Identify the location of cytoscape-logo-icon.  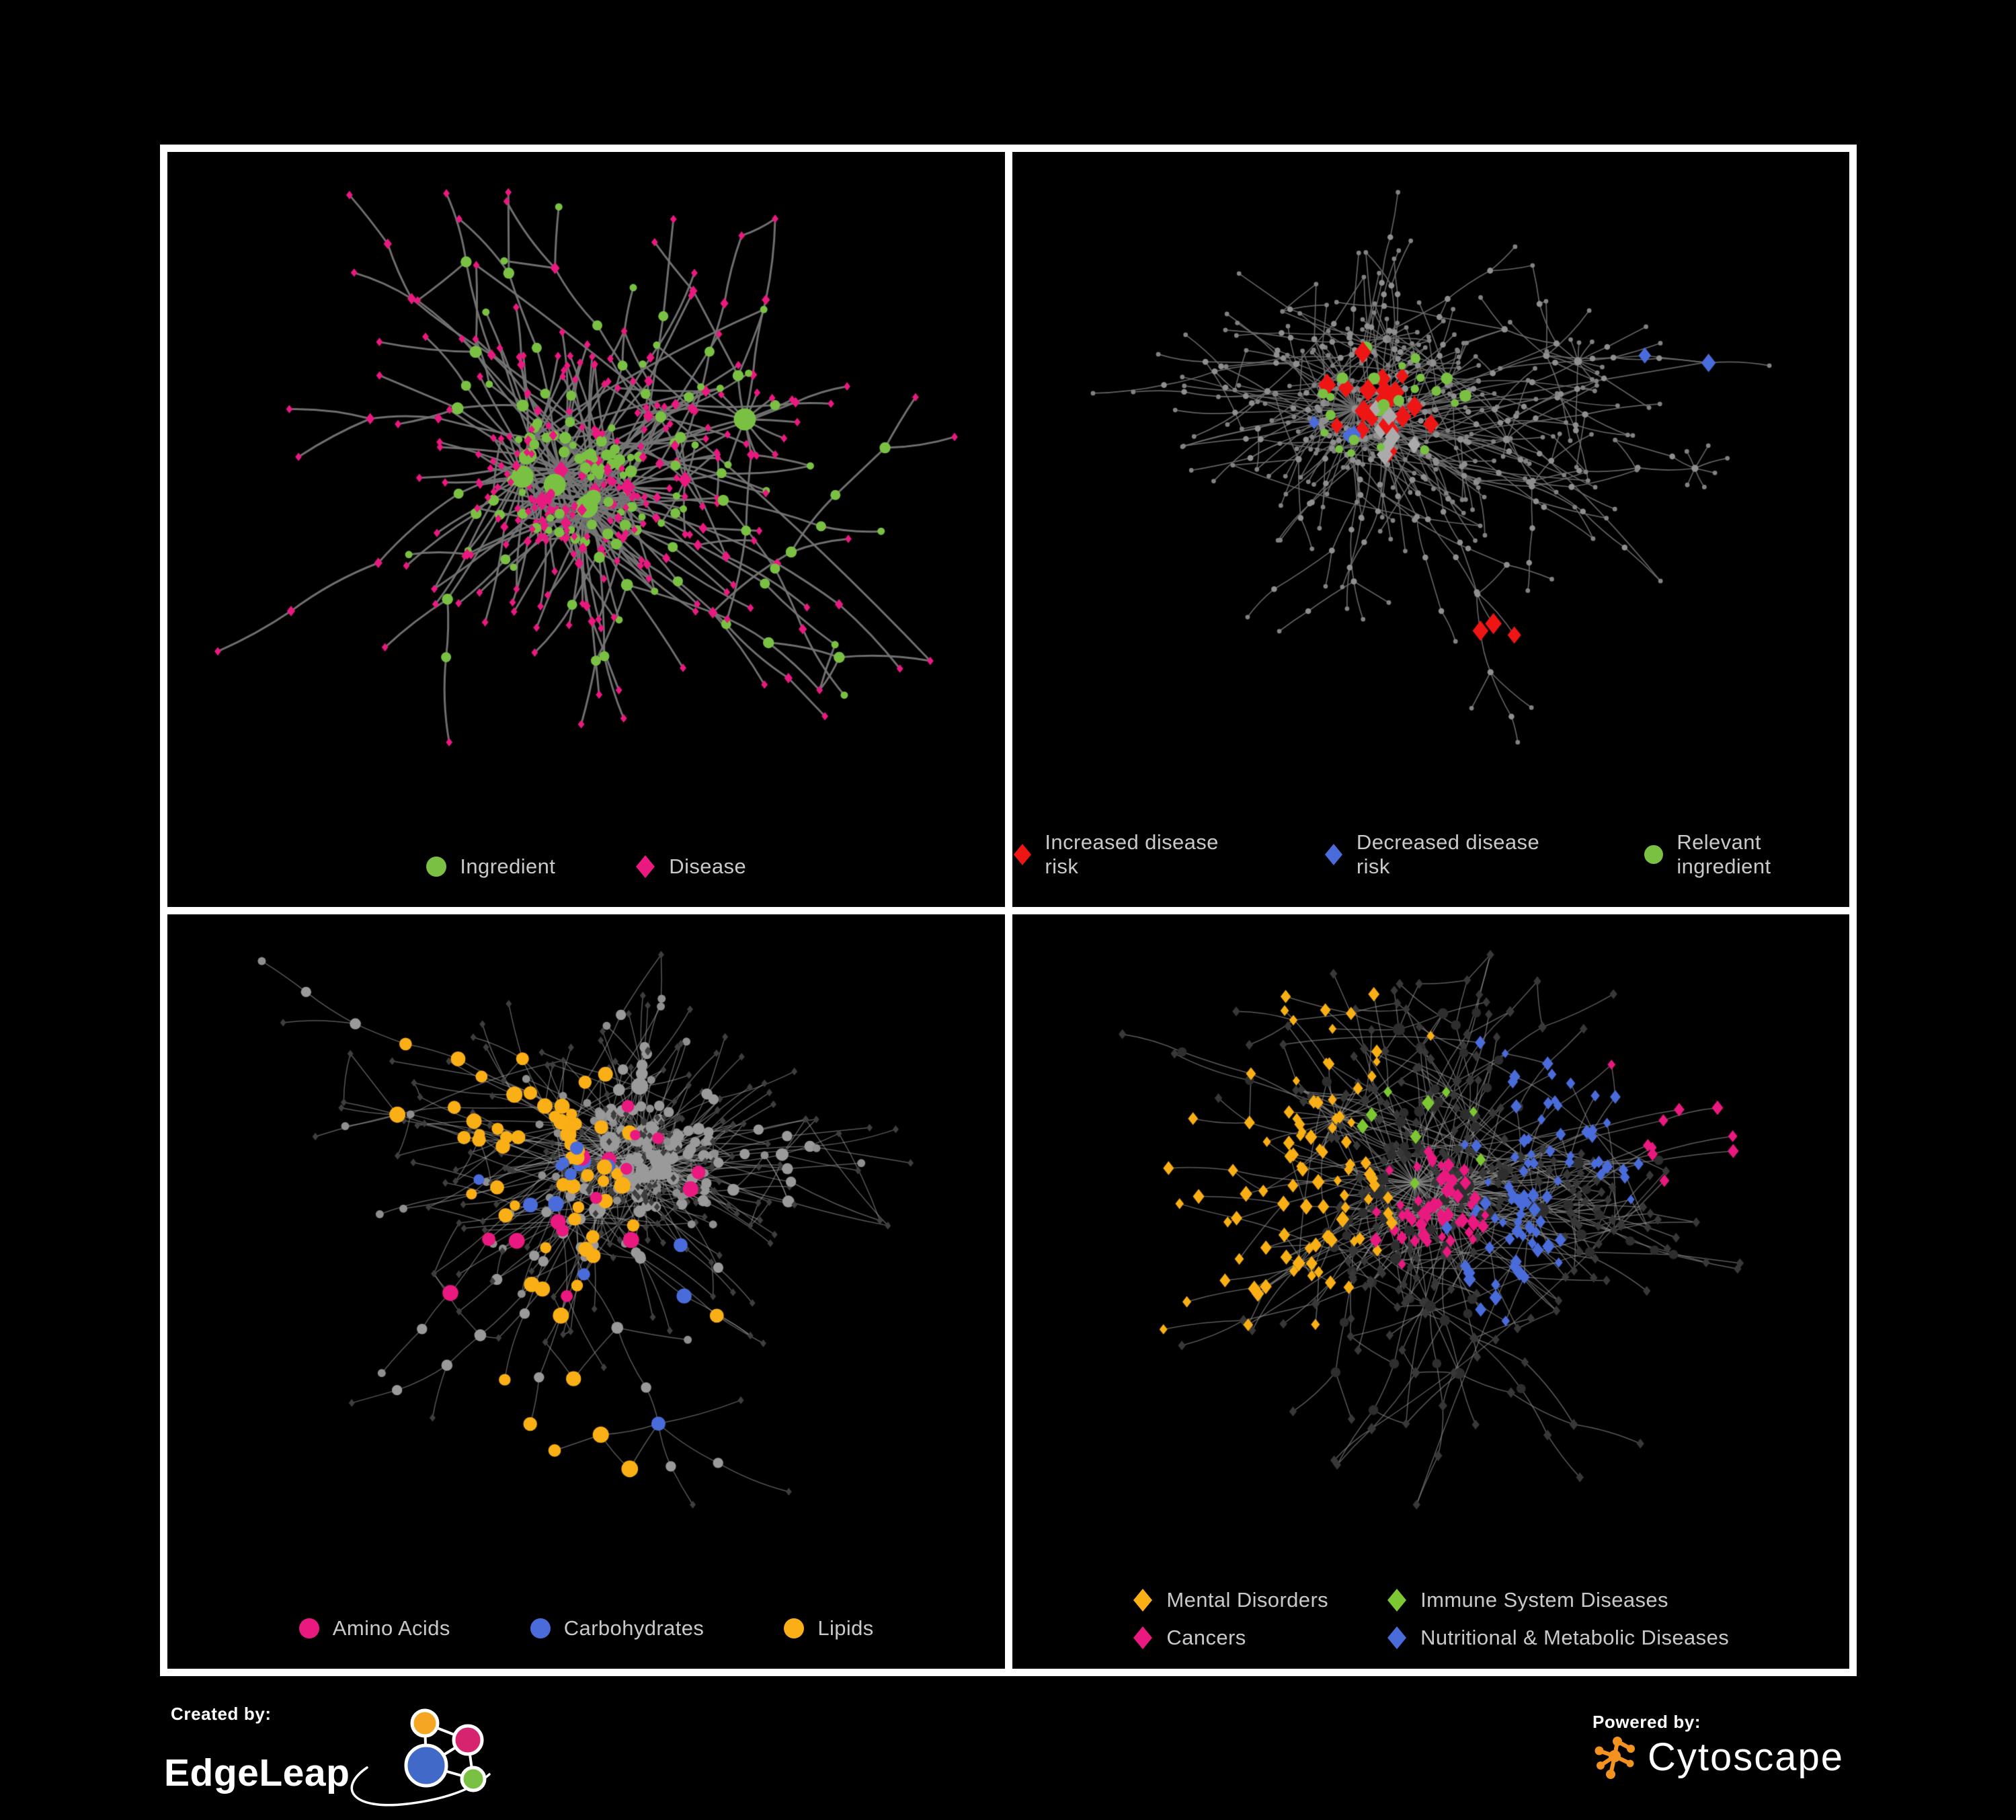
(1615, 1758).